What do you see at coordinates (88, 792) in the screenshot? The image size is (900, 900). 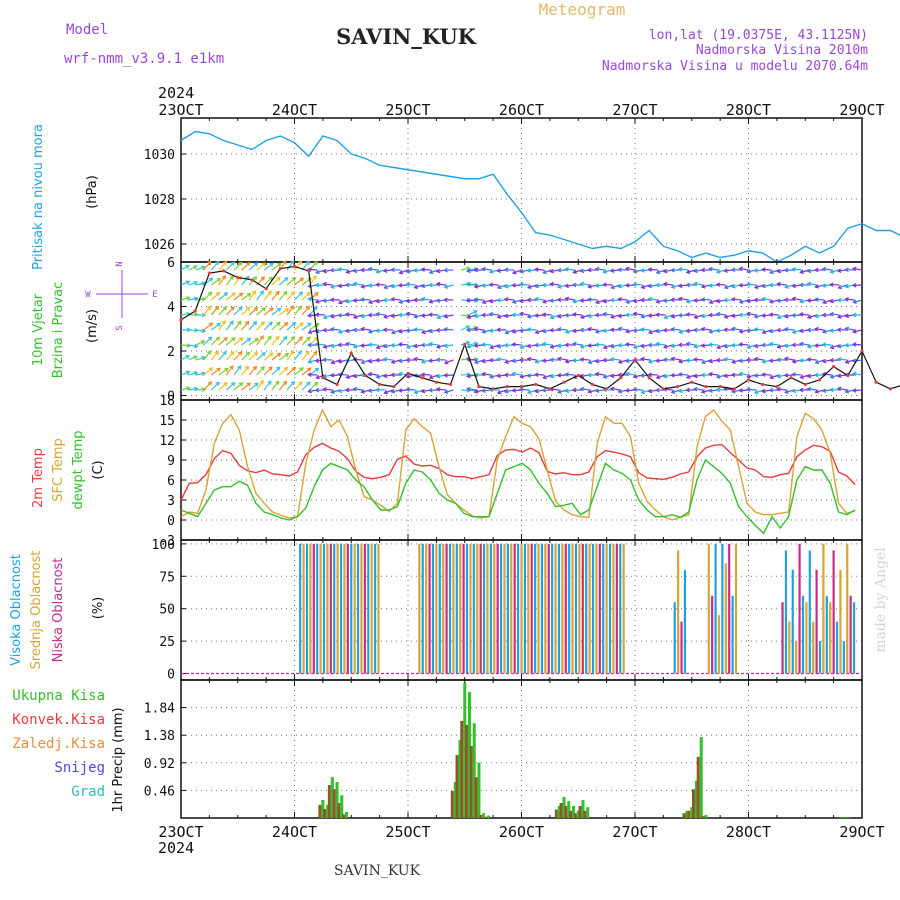 I see `precip-legend-item: Grad` at bounding box center [88, 792].